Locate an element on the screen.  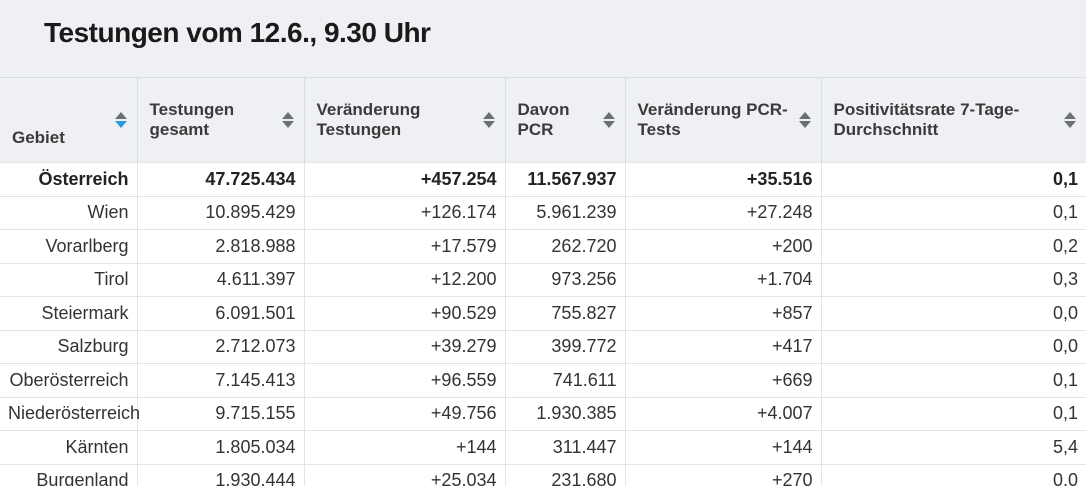
table-cell: +669 is located at coordinates (722, 380).